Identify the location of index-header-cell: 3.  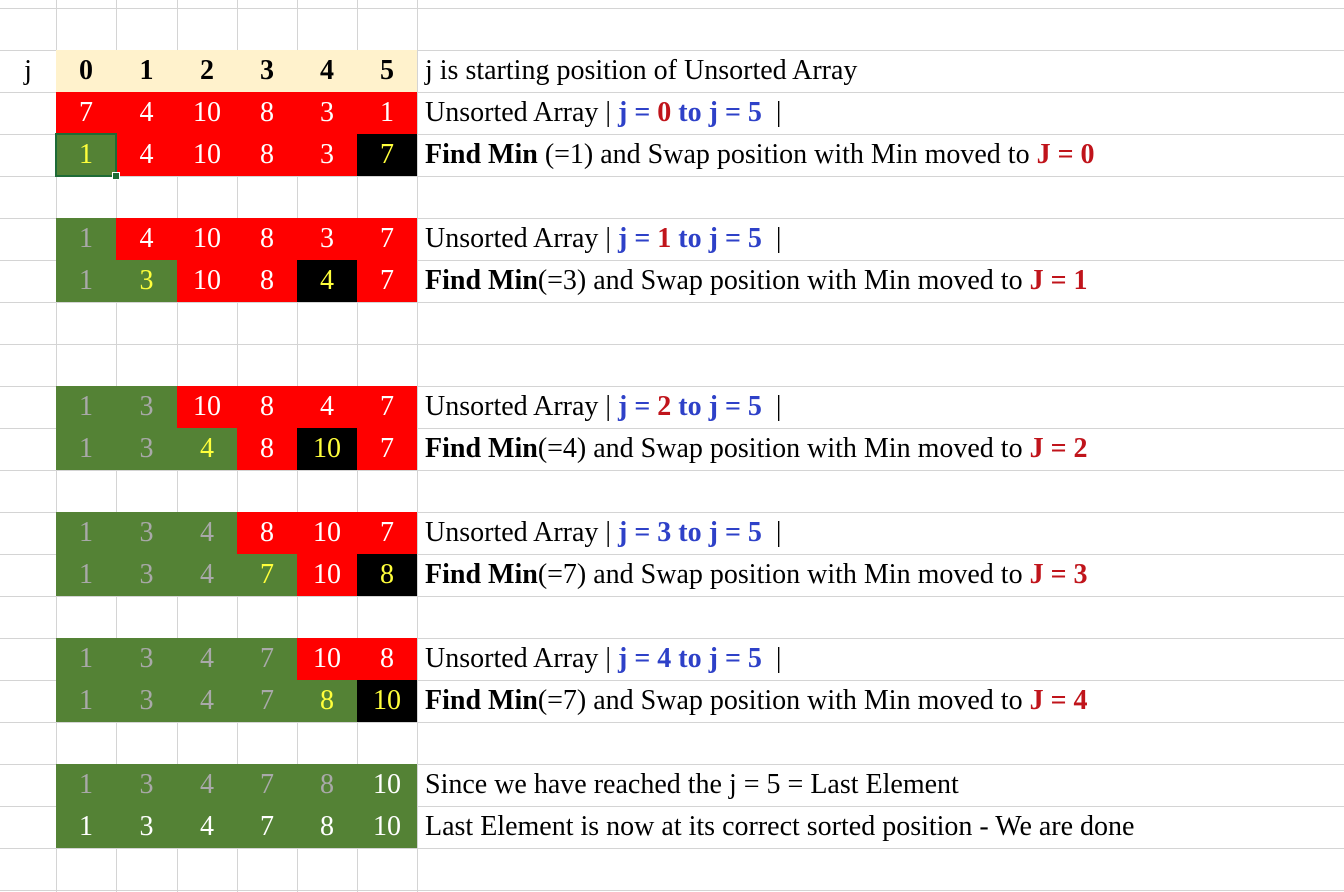
(267, 71).